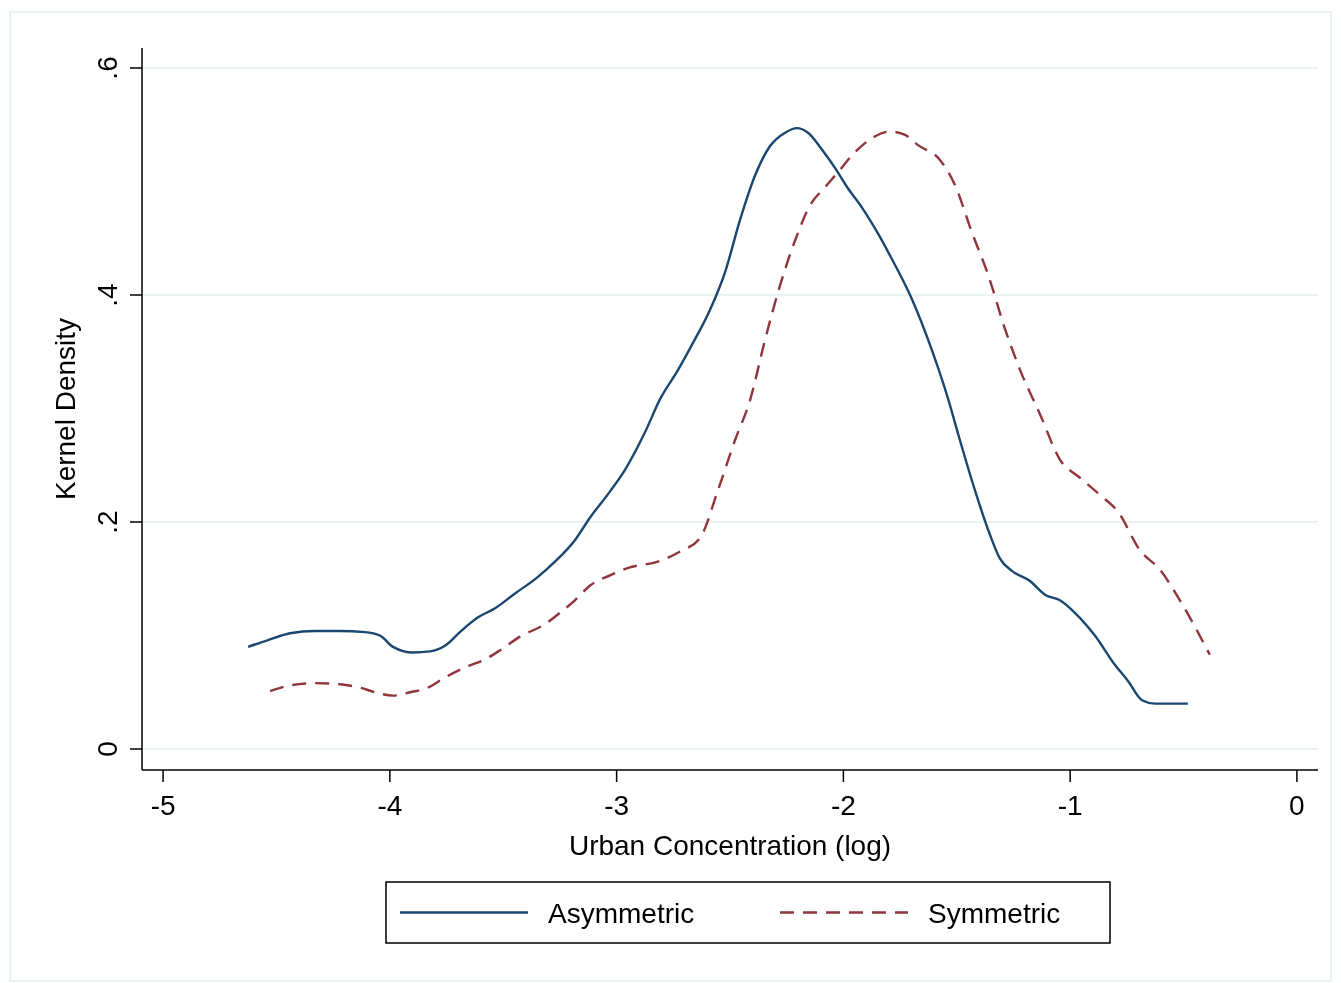 The width and height of the screenshot is (1341, 983). What do you see at coordinates (1297, 805) in the screenshot?
I see `x-tick-label: 0` at bounding box center [1297, 805].